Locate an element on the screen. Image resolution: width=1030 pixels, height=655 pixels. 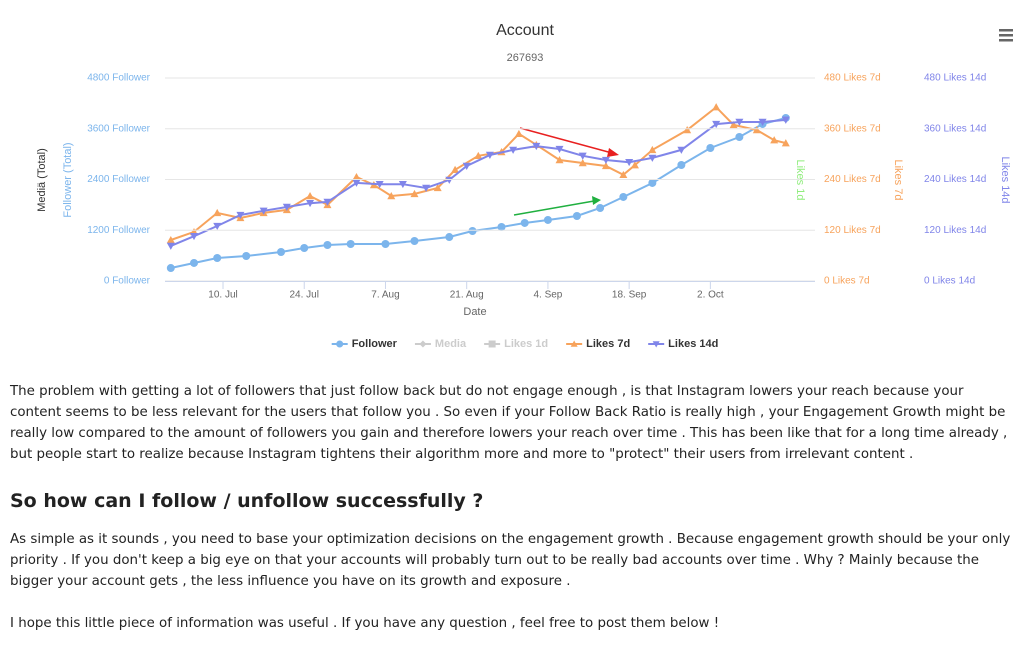
y-tick-label: 0 Follower is located at coordinates (127, 281).